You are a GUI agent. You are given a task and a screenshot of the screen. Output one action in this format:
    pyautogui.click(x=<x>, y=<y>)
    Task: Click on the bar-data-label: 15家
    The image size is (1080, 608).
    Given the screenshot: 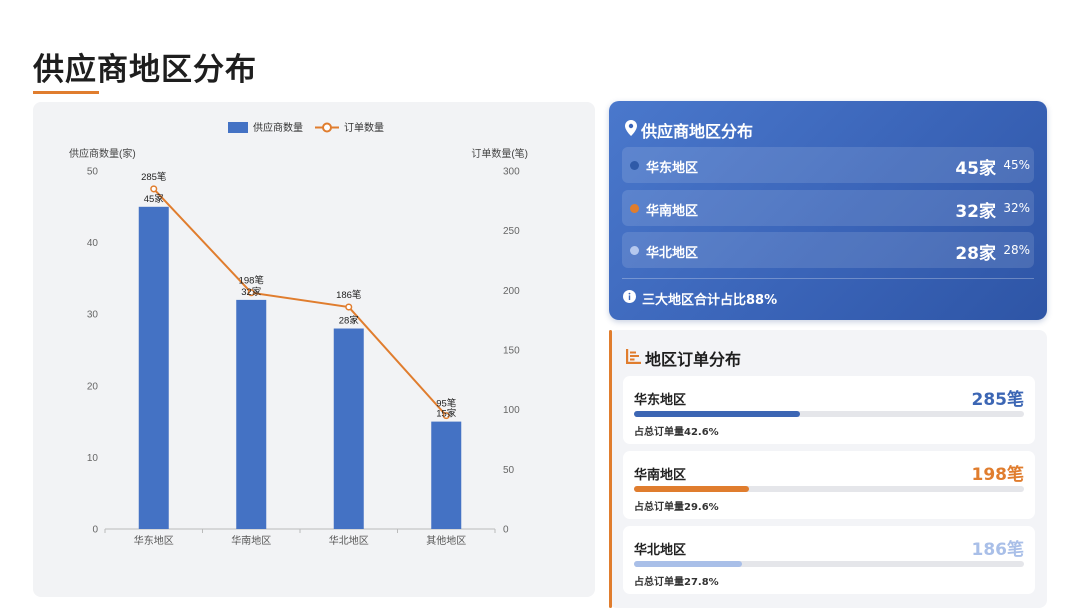 What is the action you would take?
    pyautogui.click(x=446, y=414)
    